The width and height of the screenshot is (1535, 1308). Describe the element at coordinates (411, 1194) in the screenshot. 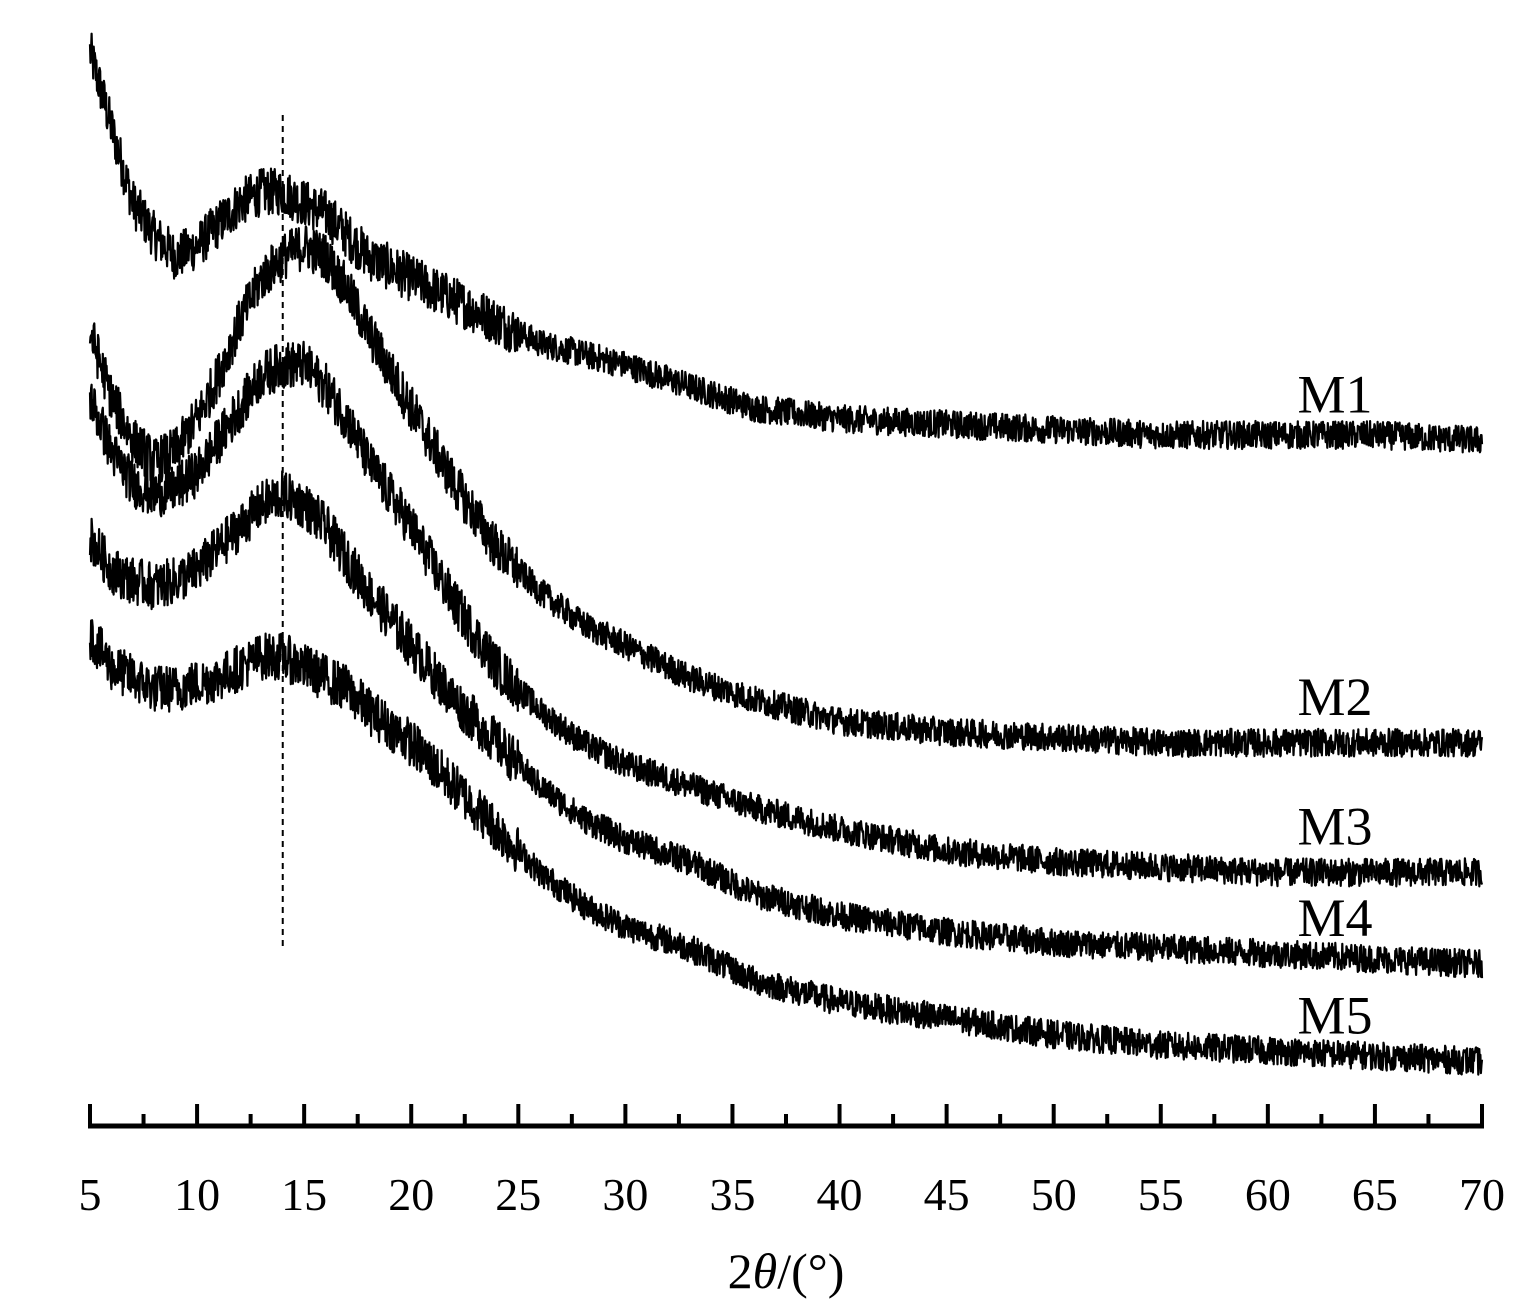

I see `x-tick-label: 20` at that location.